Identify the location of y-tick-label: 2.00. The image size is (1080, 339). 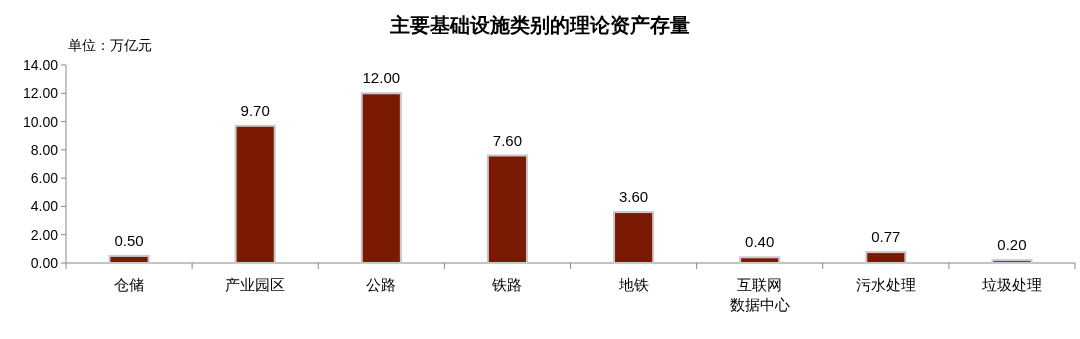
(44, 234).